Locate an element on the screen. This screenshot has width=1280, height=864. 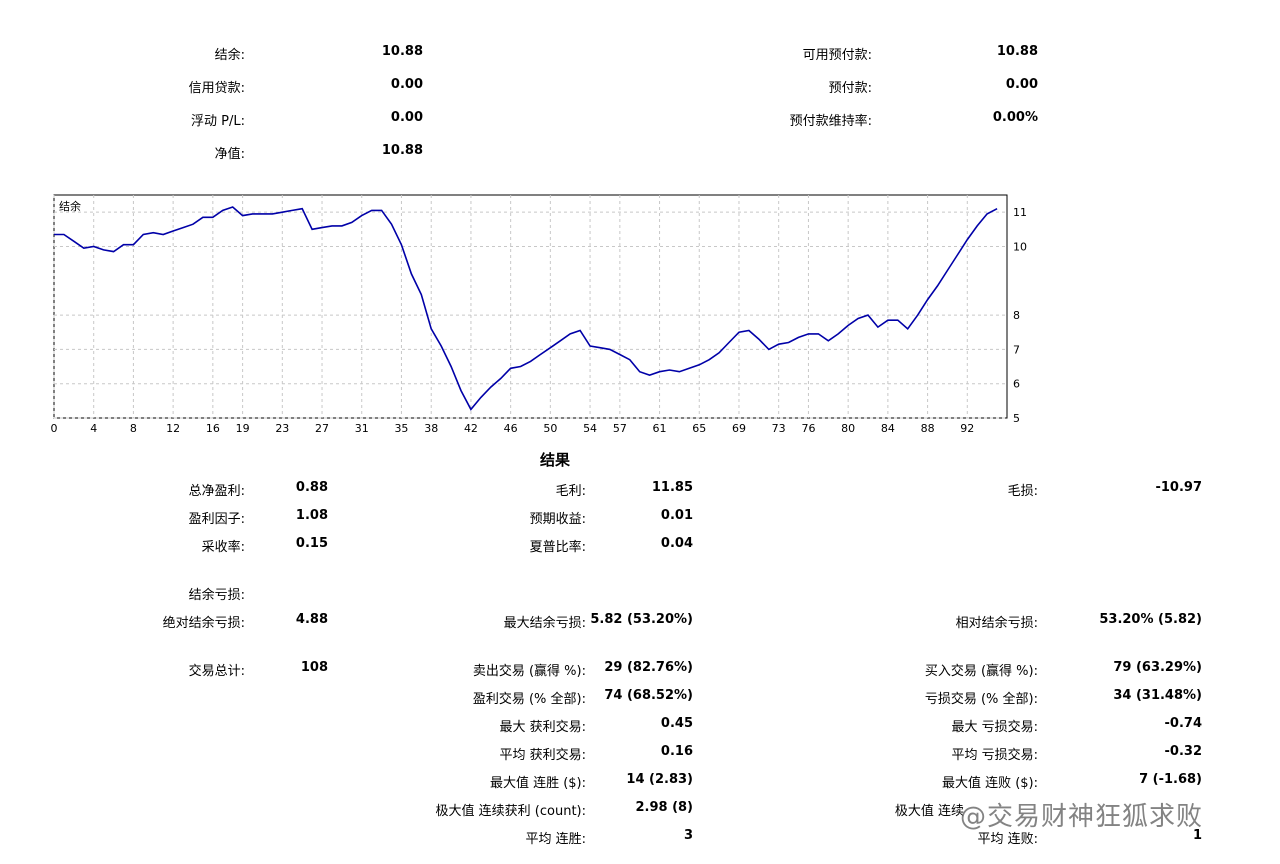
x-tick-label: 12 is located at coordinates (173, 428).